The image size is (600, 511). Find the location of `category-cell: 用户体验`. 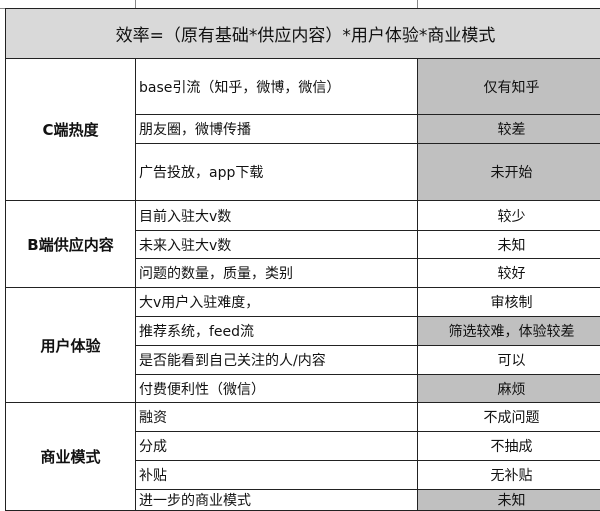

category-cell: 用户体验 is located at coordinates (71, 345).